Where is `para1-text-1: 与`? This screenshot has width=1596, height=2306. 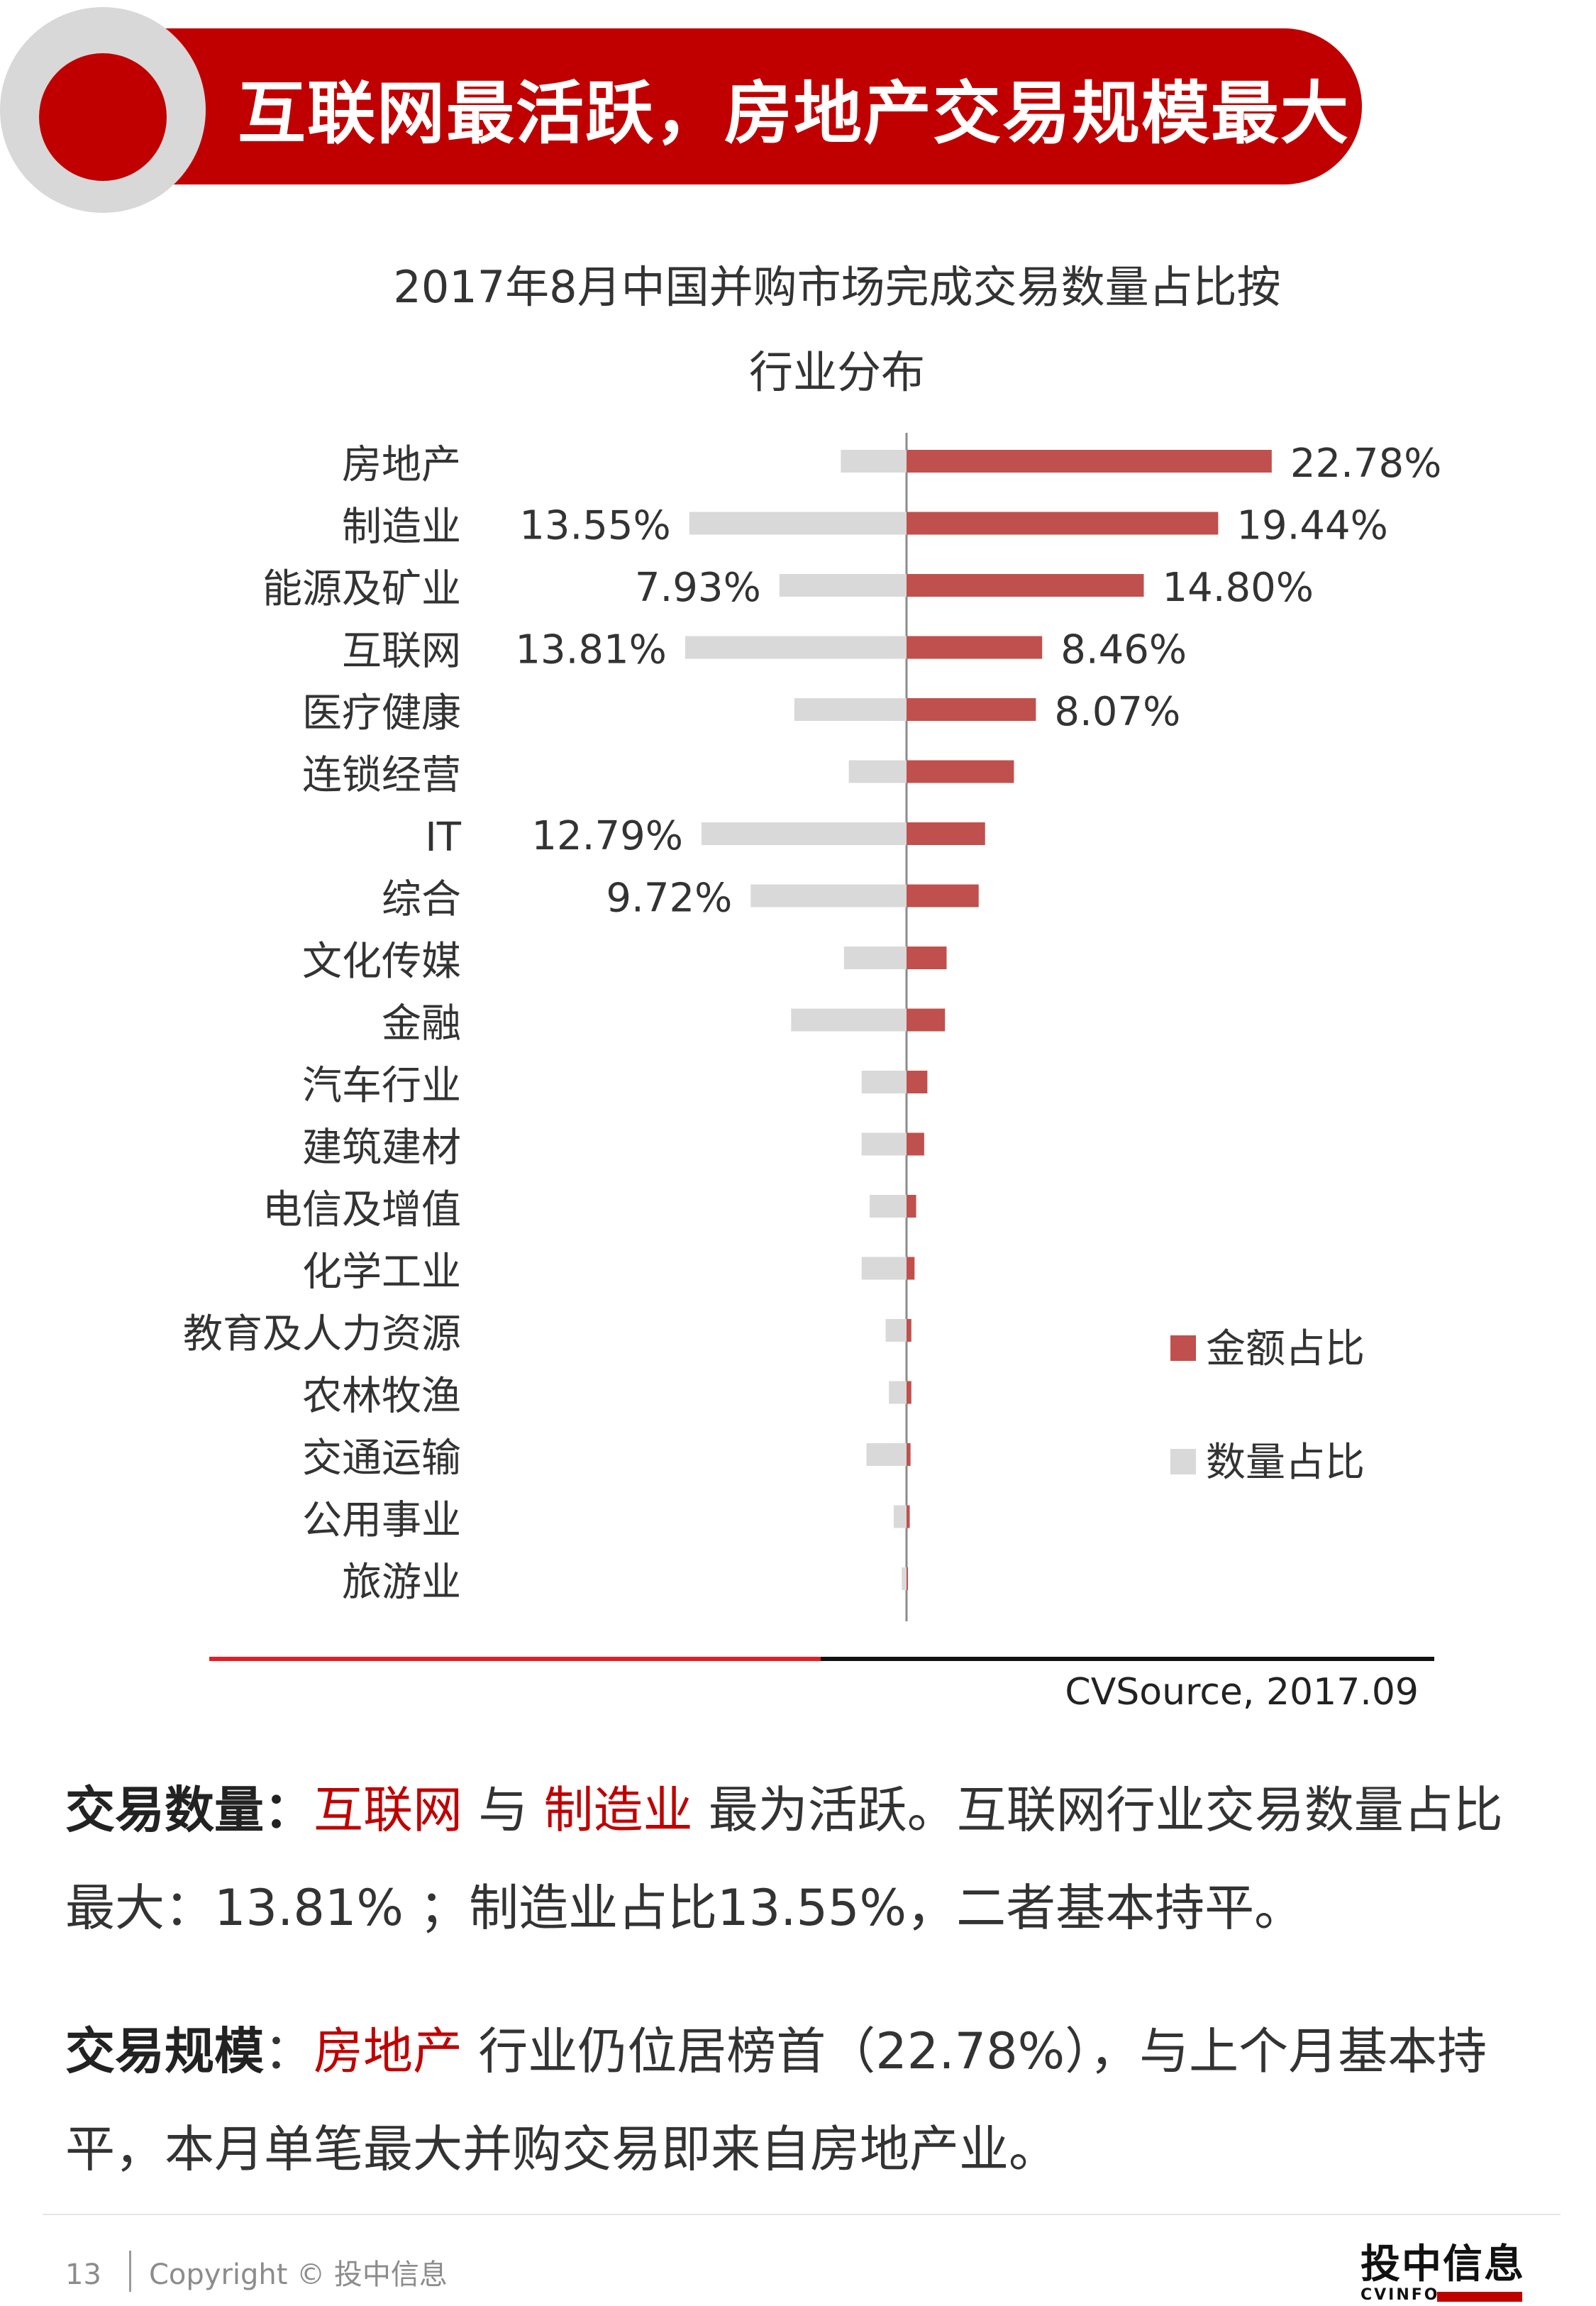 para1-text-1: 与 is located at coordinates (503, 1810).